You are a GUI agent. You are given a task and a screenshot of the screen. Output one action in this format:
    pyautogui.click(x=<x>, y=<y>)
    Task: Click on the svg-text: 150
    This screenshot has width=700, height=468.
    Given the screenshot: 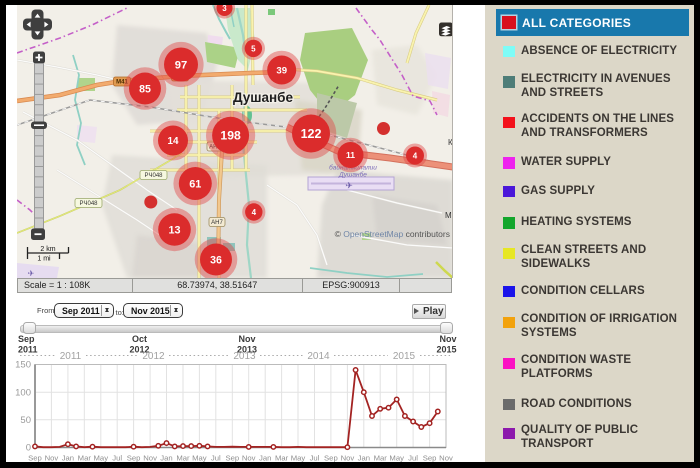 What is the action you would take?
    pyautogui.click(x=23, y=365)
    